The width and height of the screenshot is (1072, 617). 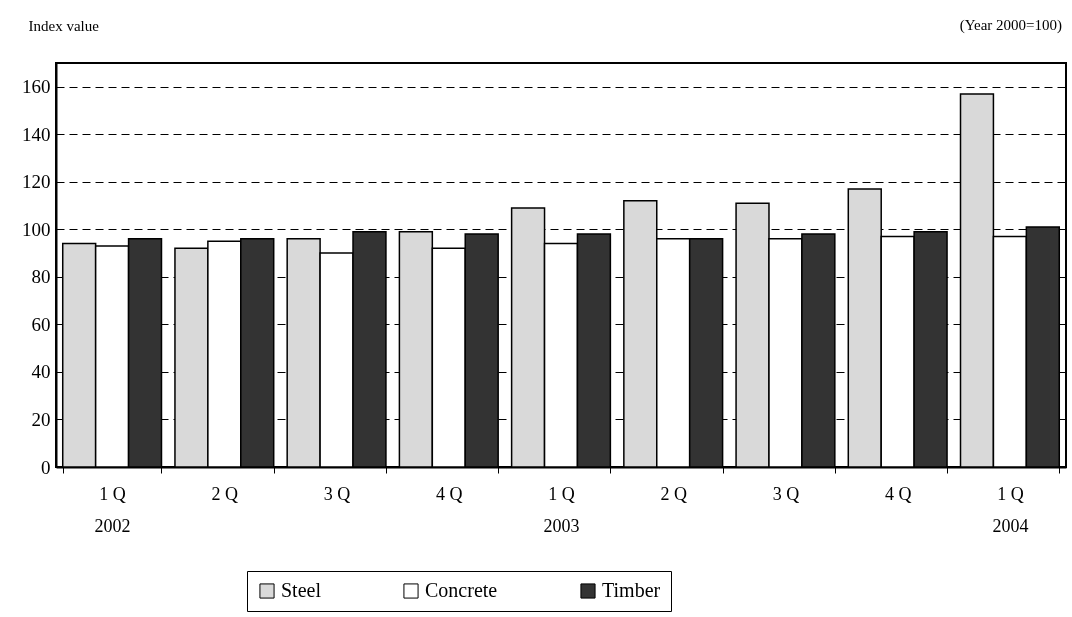 What do you see at coordinates (461, 590) in the screenshot?
I see `legend-label: Concrete` at bounding box center [461, 590].